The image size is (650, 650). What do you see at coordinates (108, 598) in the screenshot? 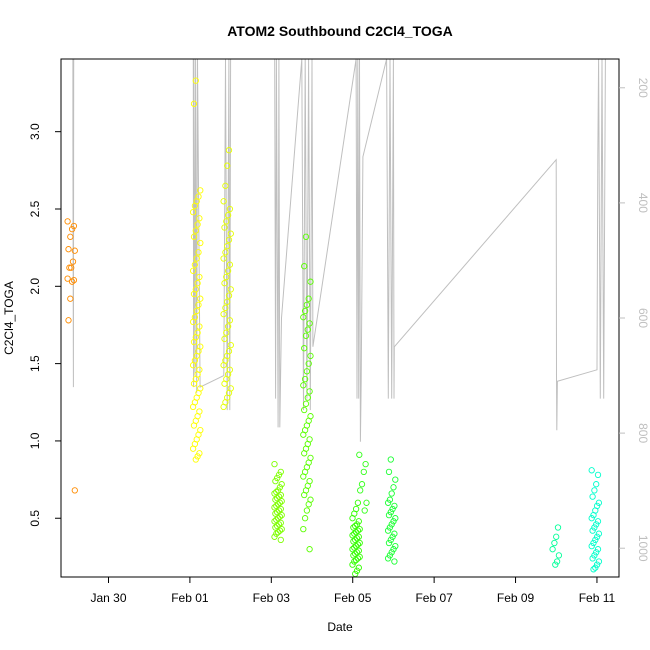
I see `x-tick-label: Jan 30` at bounding box center [108, 598].